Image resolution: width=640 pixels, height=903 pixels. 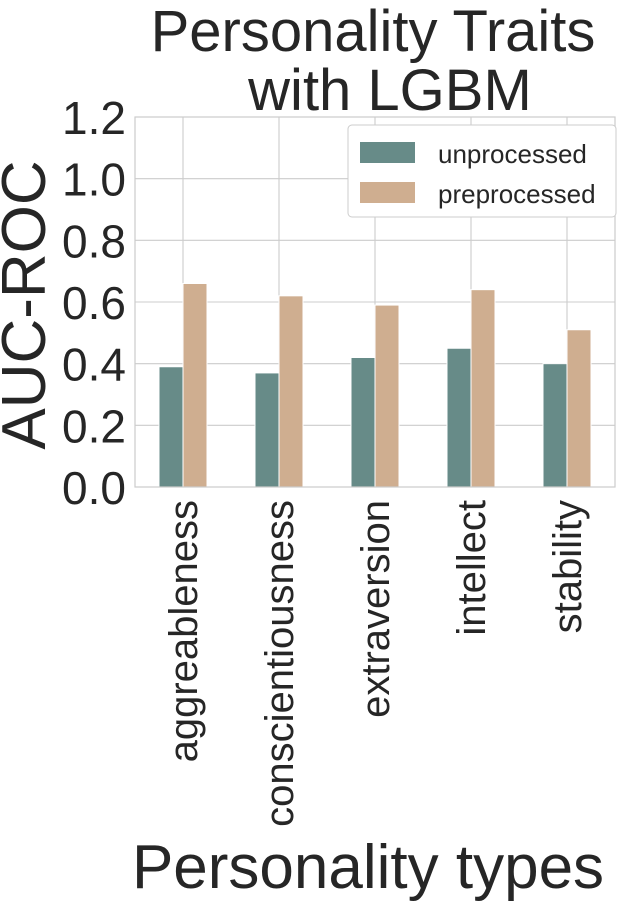 I want to click on y-tick-label: 0.6, so click(x=94, y=303).